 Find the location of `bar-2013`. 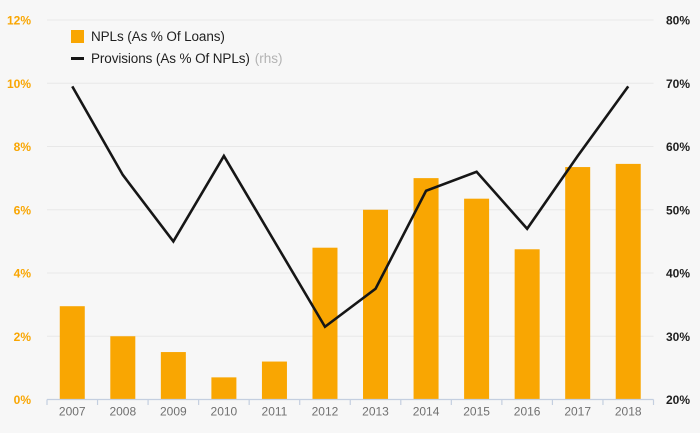

bar-2013 is located at coordinates (376, 304).